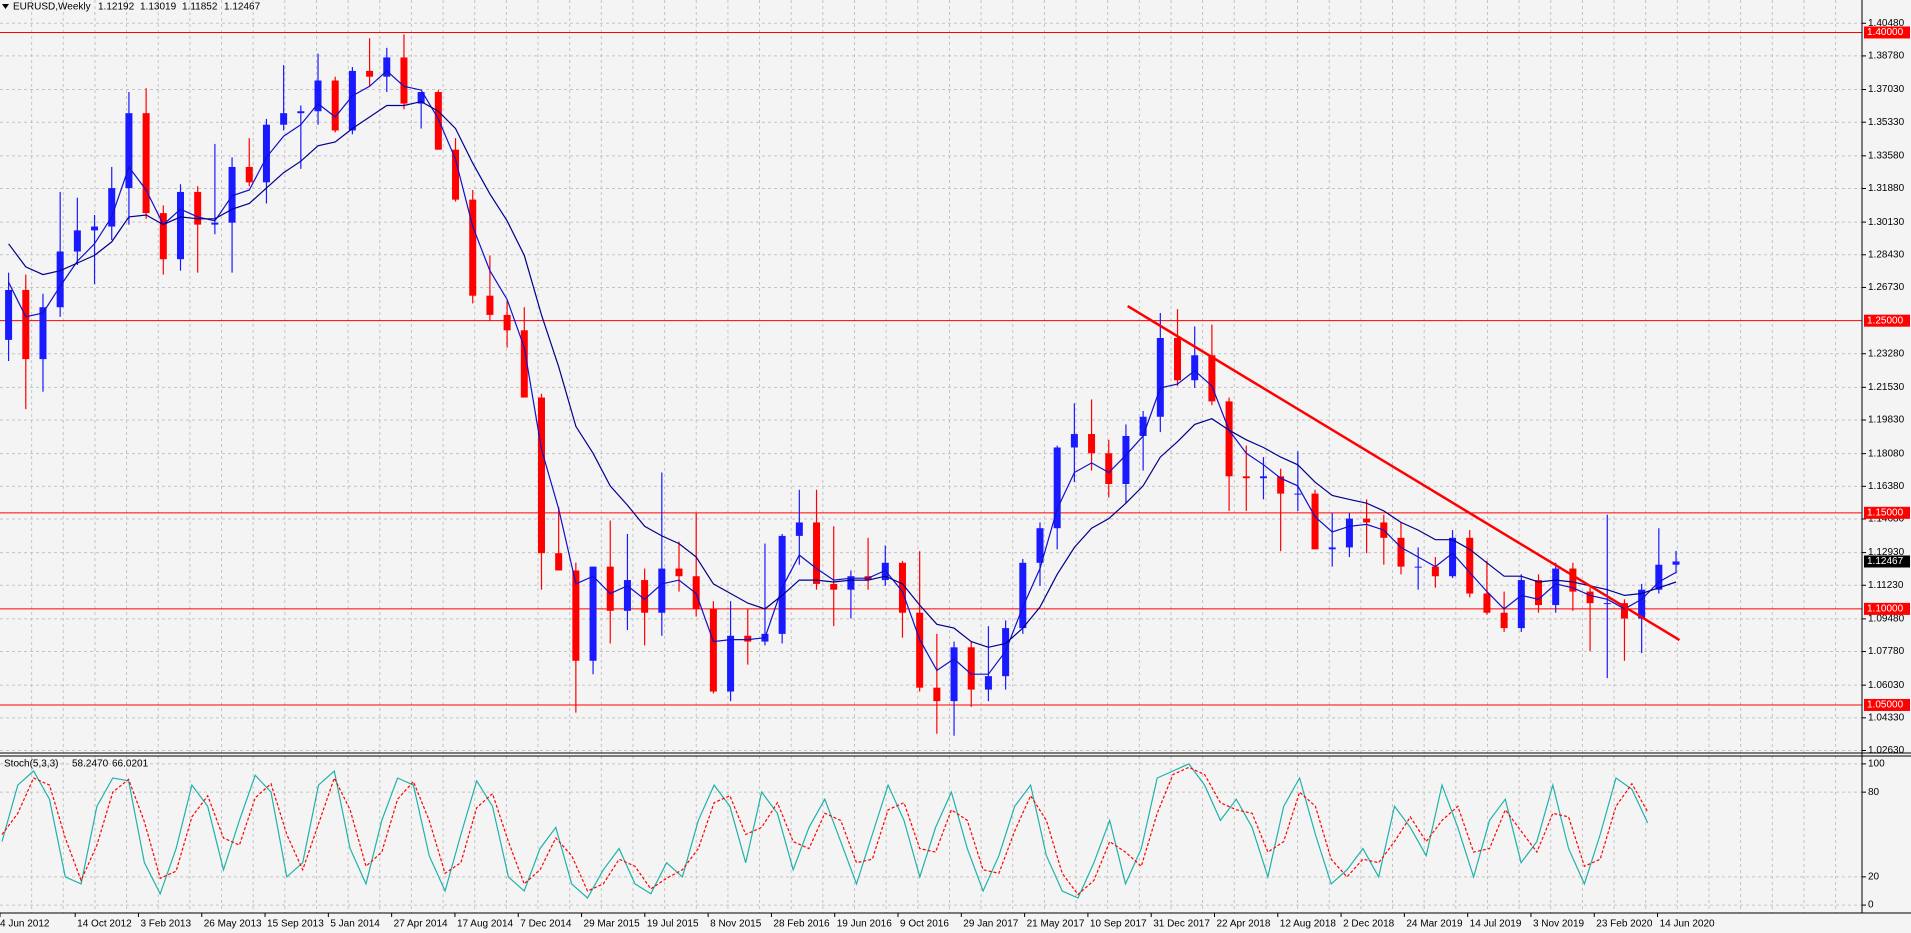 Image resolution: width=1911 pixels, height=933 pixels. I want to click on x-tick-label: 3 Feb 2013, so click(165, 924).